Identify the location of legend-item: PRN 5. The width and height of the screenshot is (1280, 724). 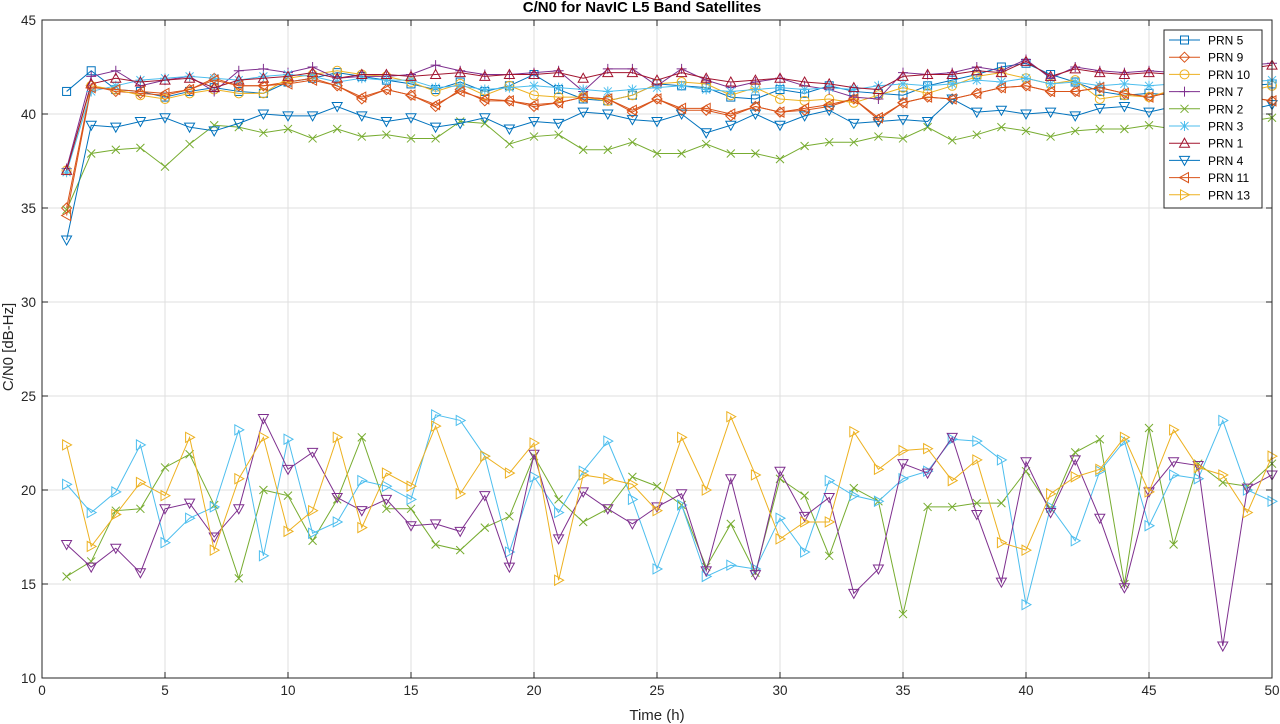
(1206, 41).